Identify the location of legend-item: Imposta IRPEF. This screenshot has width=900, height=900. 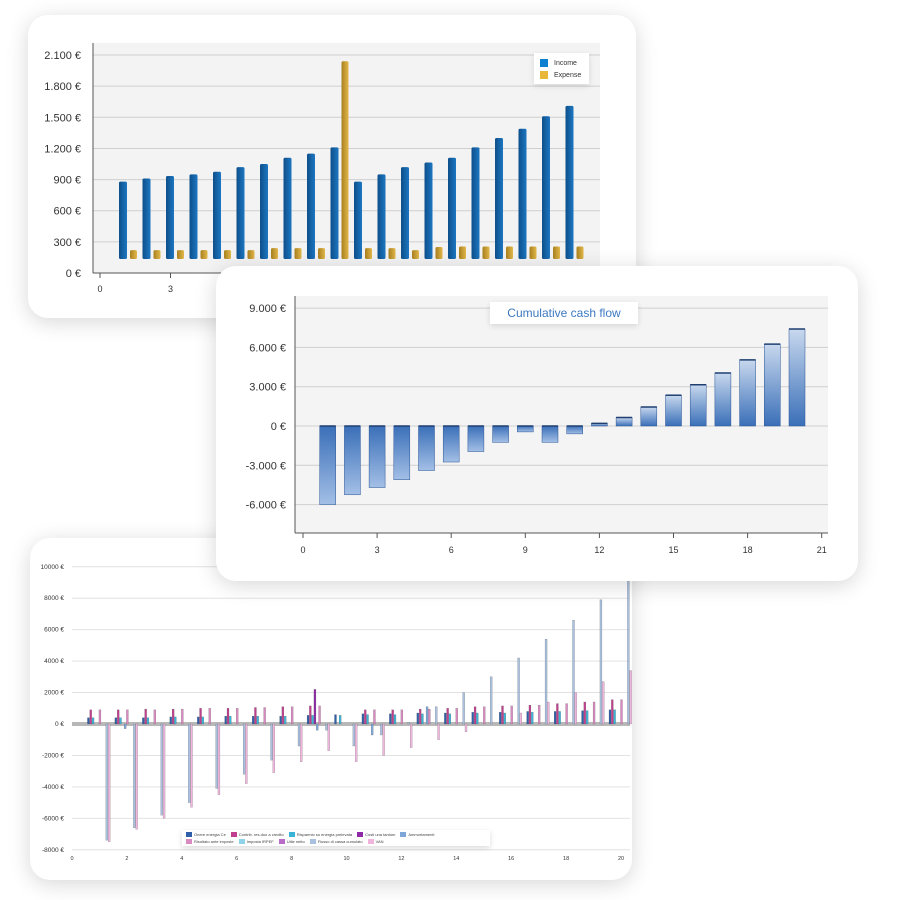
(256, 841).